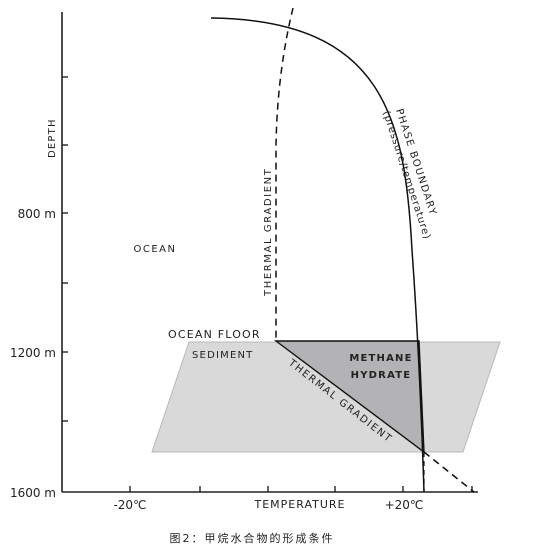 The height and width of the screenshot is (559, 552). What do you see at coordinates (300, 504) in the screenshot?
I see `x-axis-title: TEMPERATURE` at bounding box center [300, 504].